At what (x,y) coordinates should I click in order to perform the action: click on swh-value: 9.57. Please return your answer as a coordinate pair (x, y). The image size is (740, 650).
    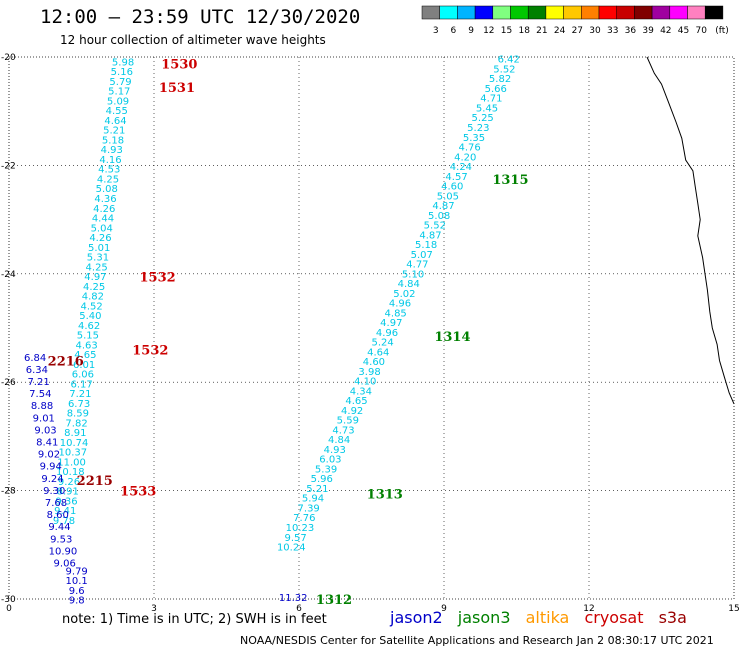
    Looking at the image, I should click on (295, 538).